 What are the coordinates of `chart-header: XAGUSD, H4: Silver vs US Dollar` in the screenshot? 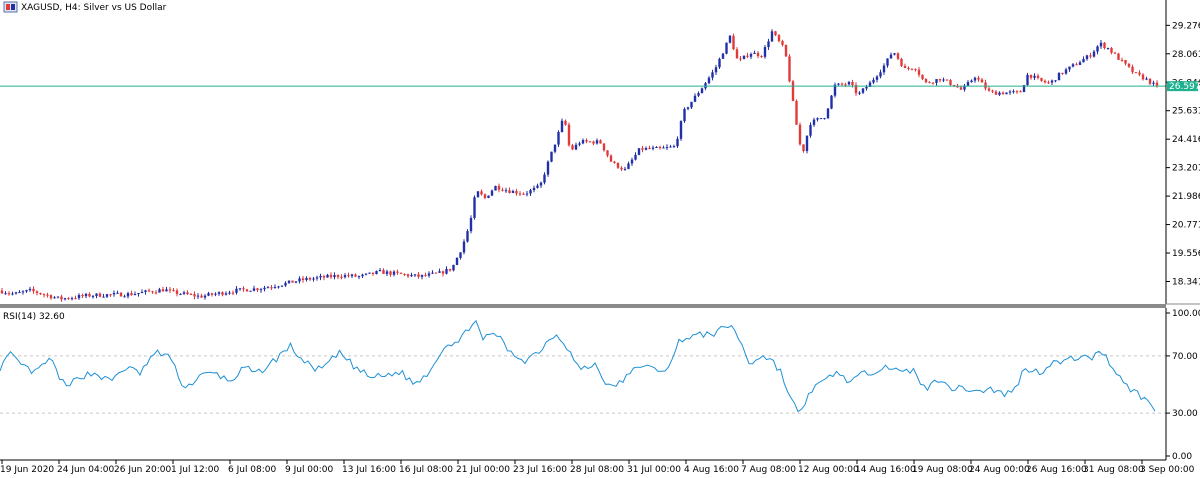 It's located at (85, 7).